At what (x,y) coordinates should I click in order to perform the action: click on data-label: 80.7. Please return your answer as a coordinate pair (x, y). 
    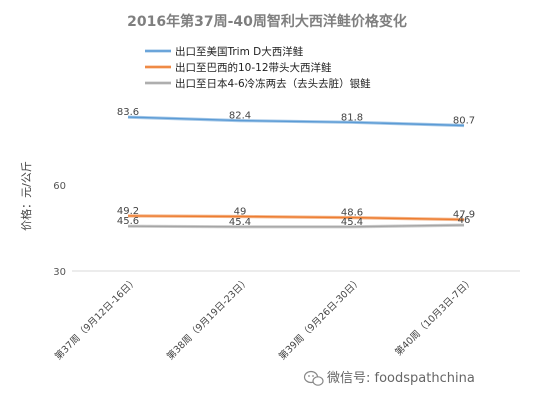
    Looking at the image, I should click on (464, 120).